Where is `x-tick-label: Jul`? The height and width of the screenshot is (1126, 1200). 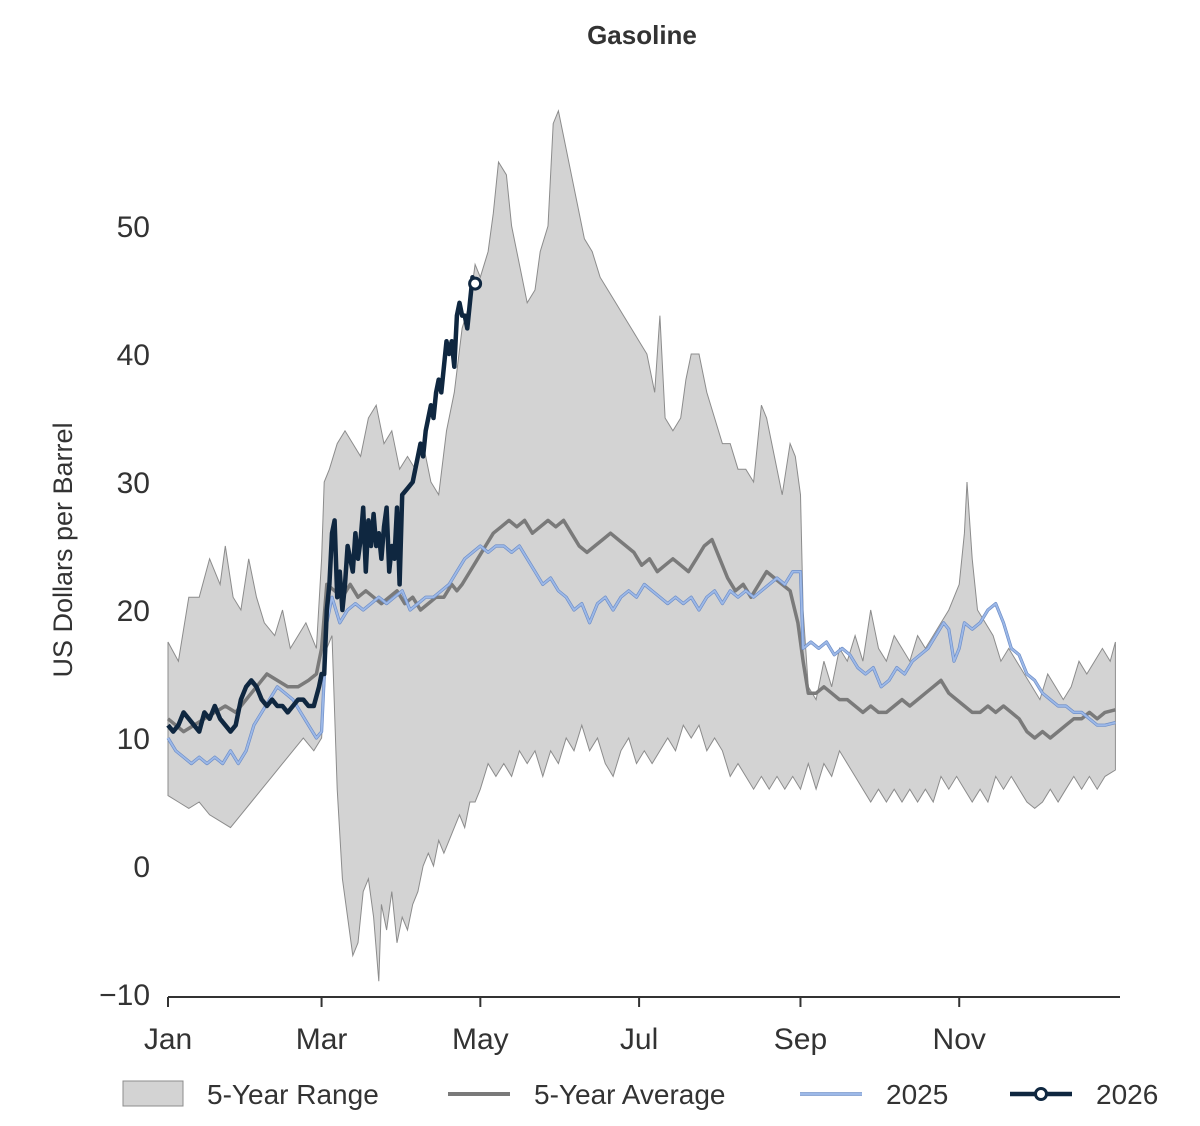
x-tick-label: Jul is located at coordinates (639, 1039).